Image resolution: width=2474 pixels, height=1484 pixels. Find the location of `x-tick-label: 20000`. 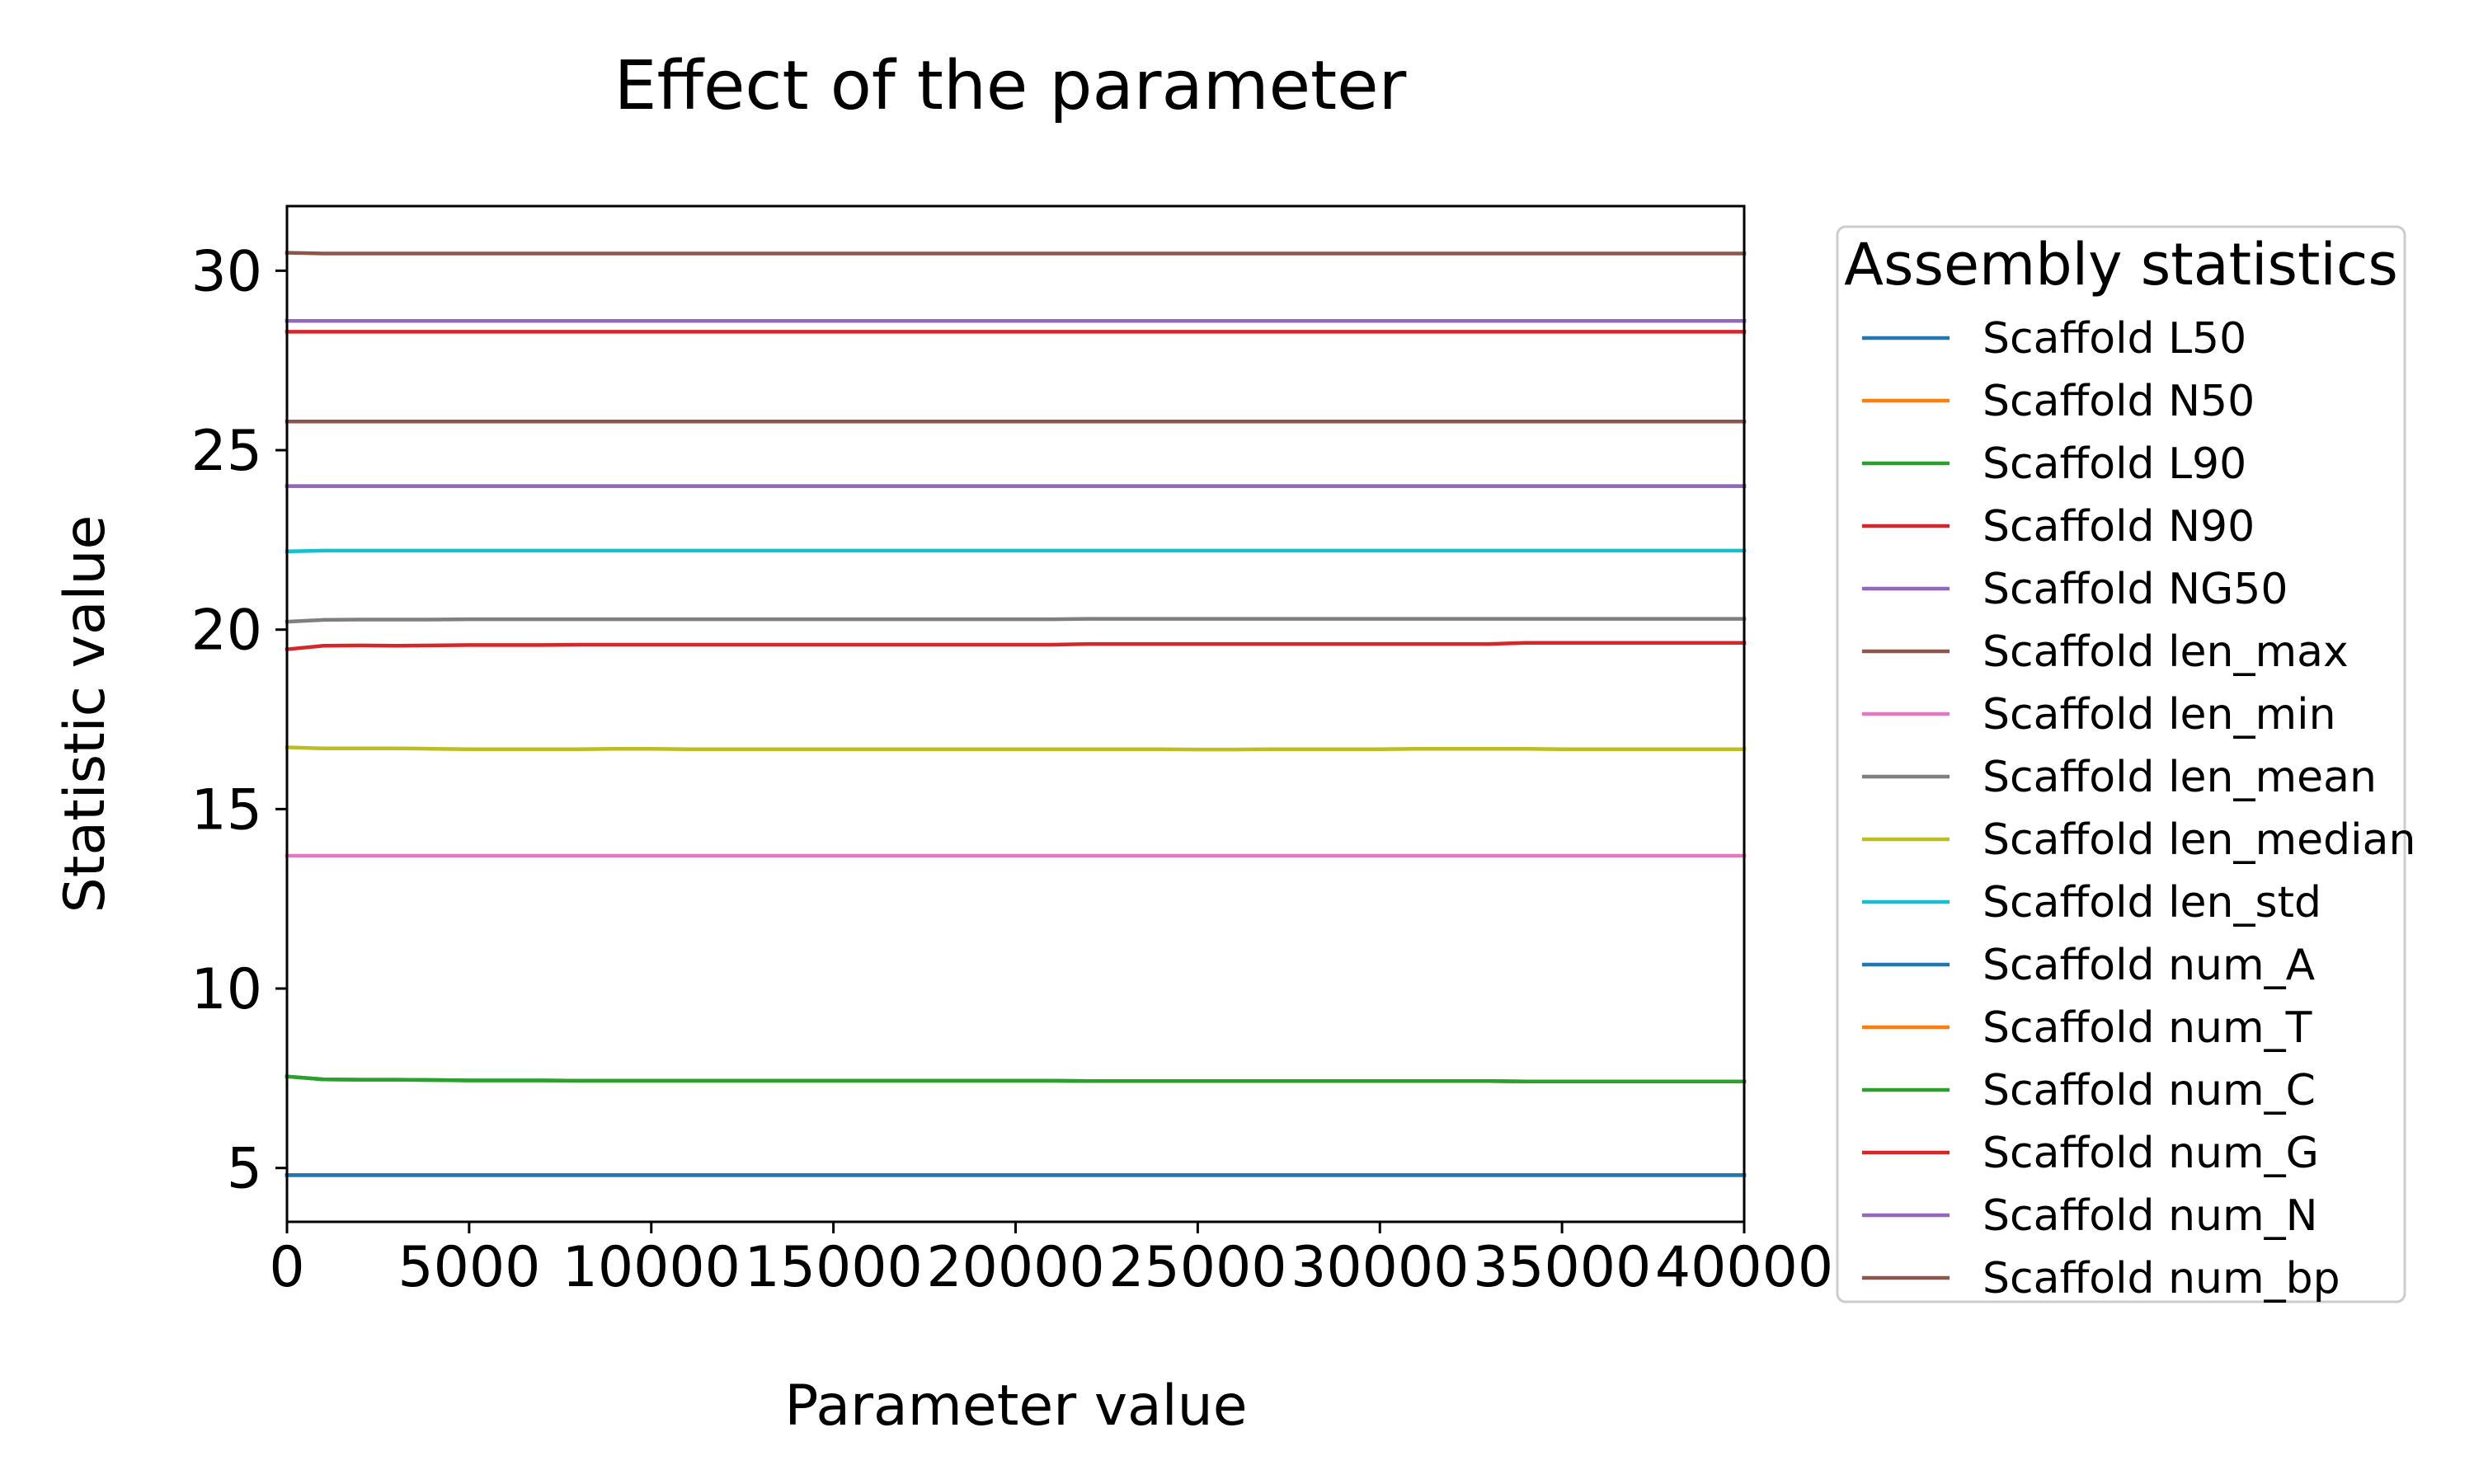

x-tick-label: 20000 is located at coordinates (1015, 1267).